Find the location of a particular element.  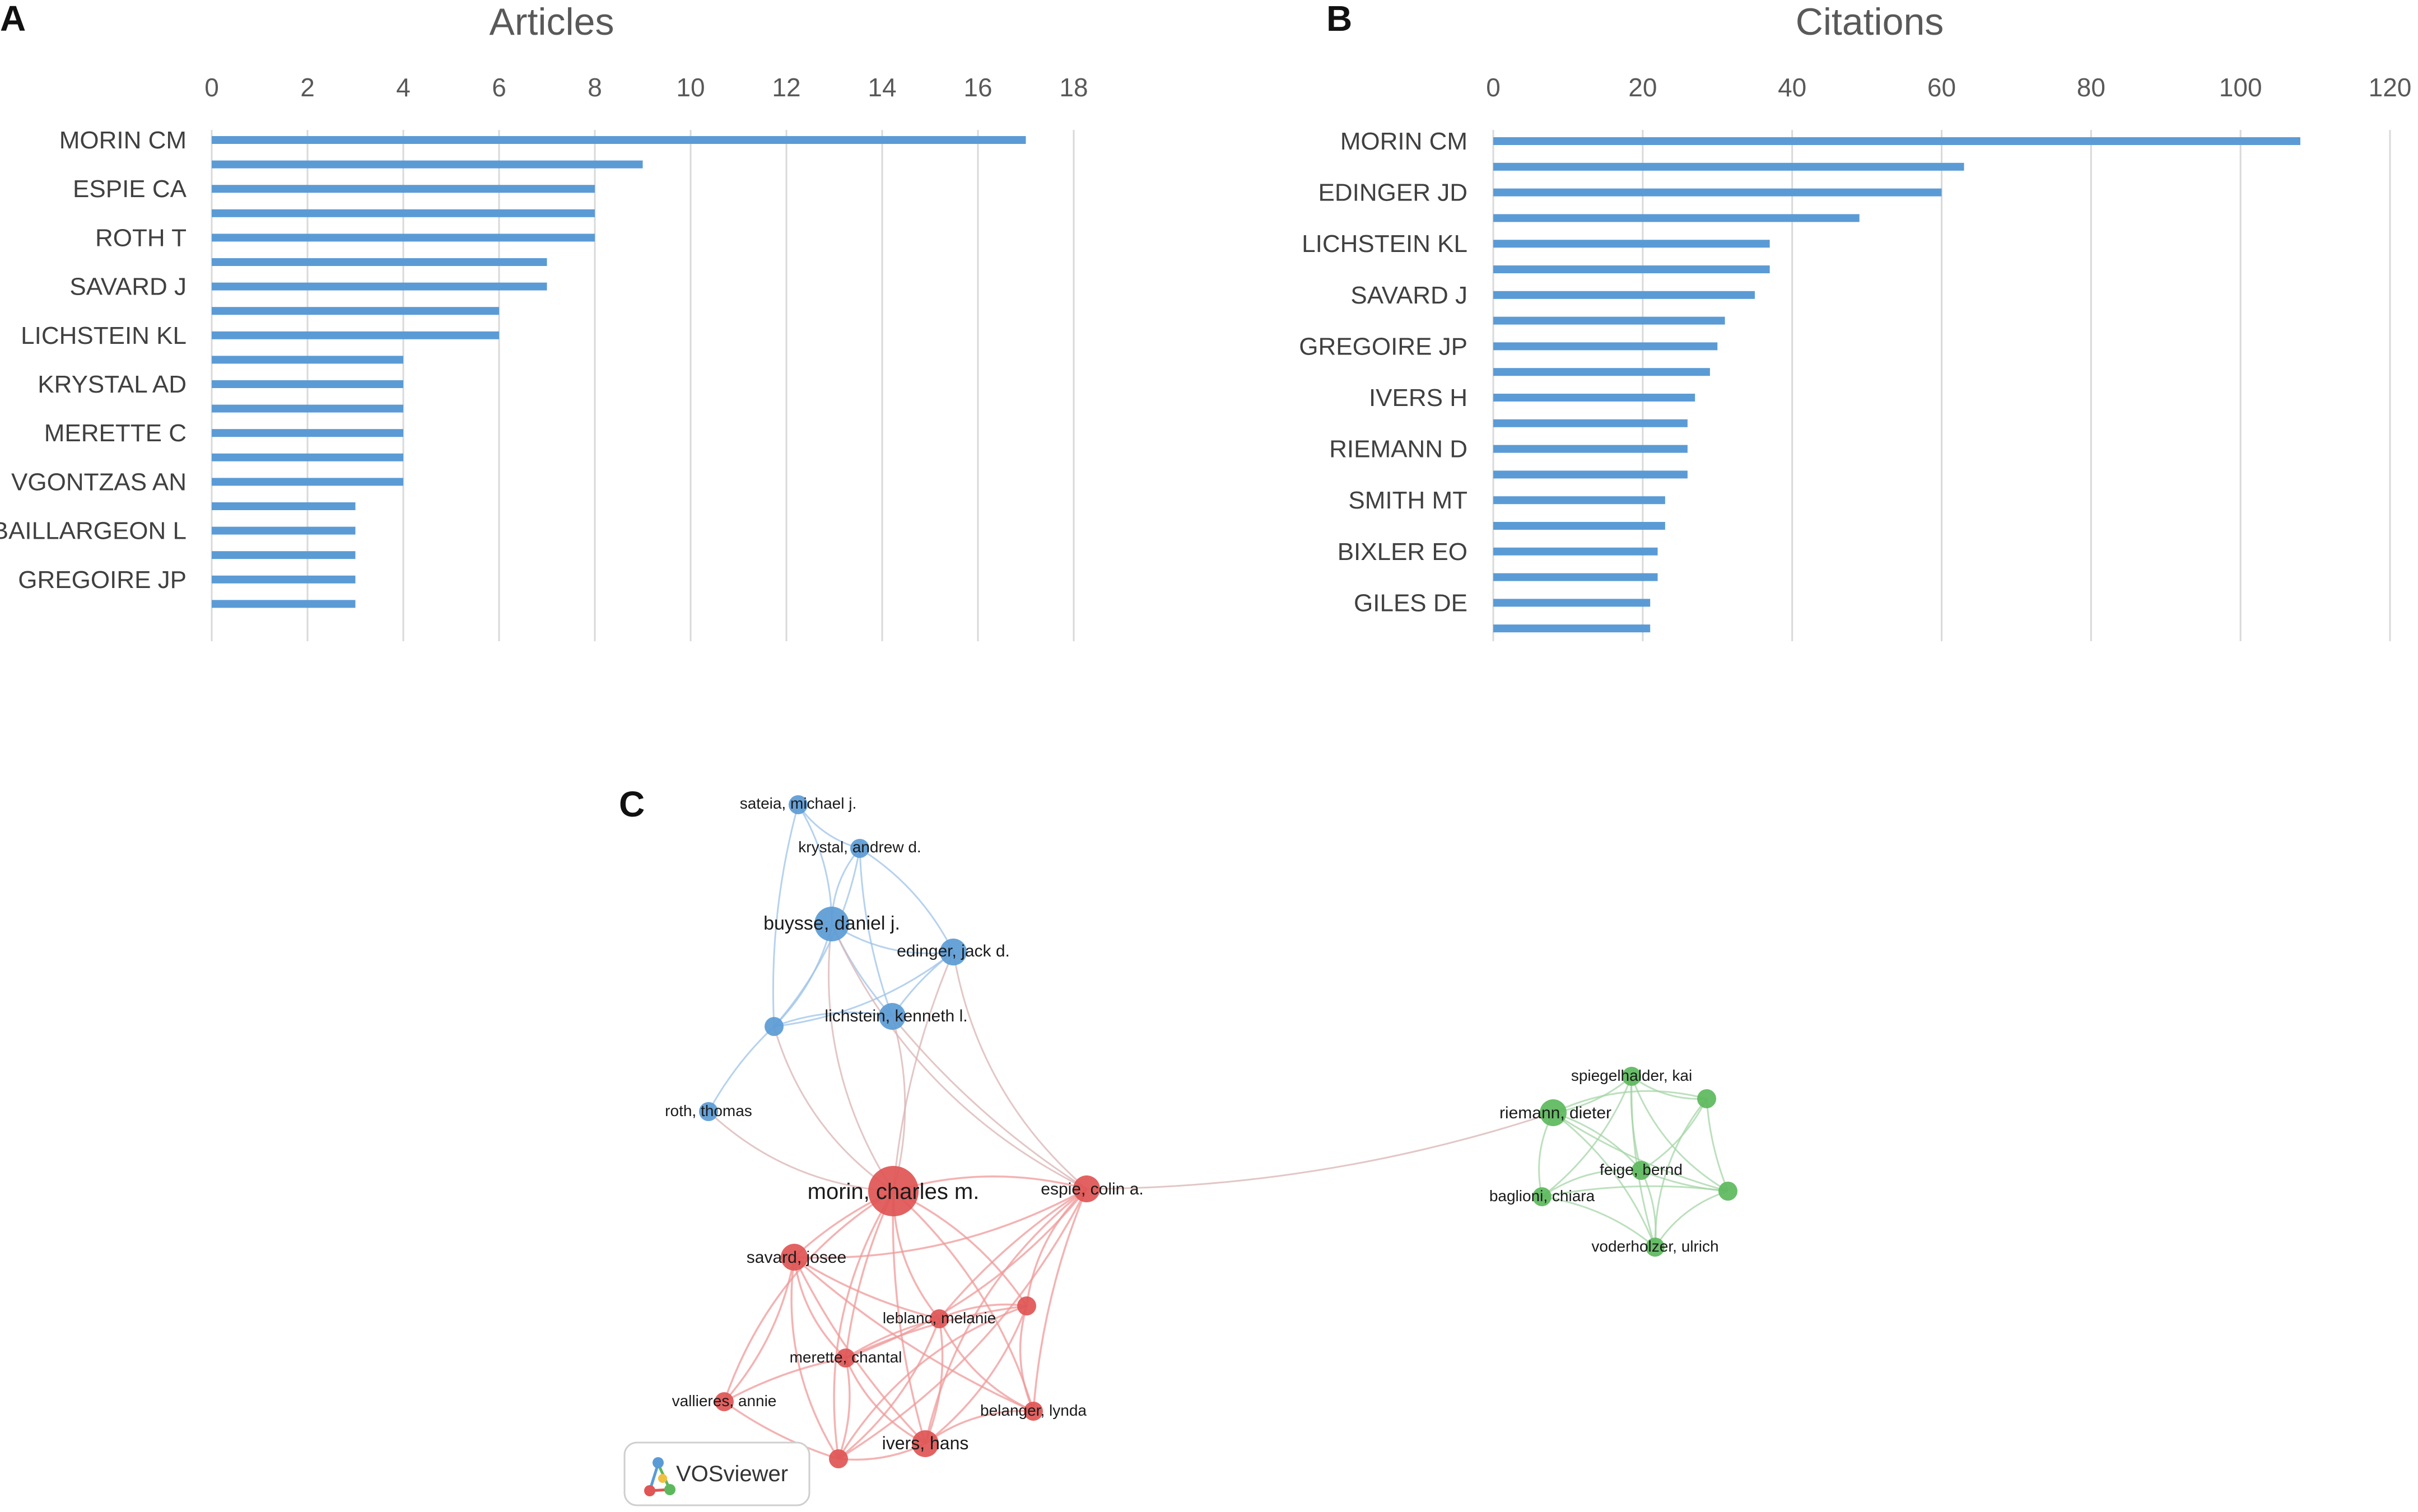

citations-category-label: RIEMANN D is located at coordinates (1398, 450).